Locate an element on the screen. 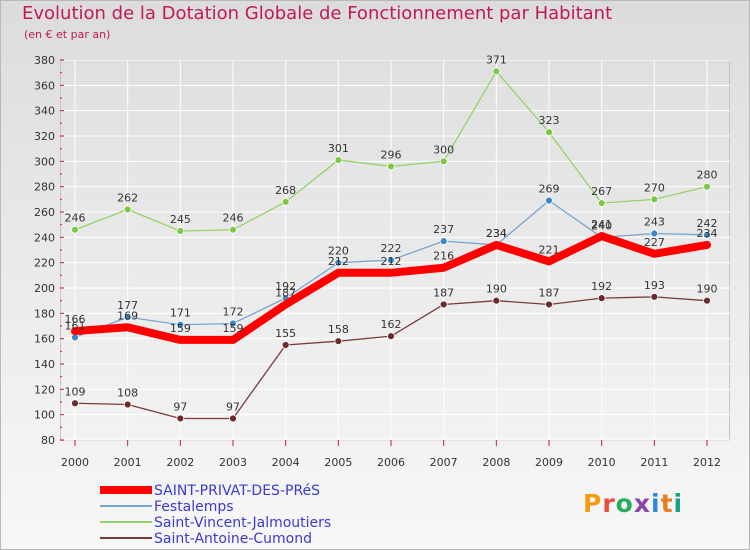 The height and width of the screenshot is (550, 750). y-tick-label: 240 is located at coordinates (44, 237).